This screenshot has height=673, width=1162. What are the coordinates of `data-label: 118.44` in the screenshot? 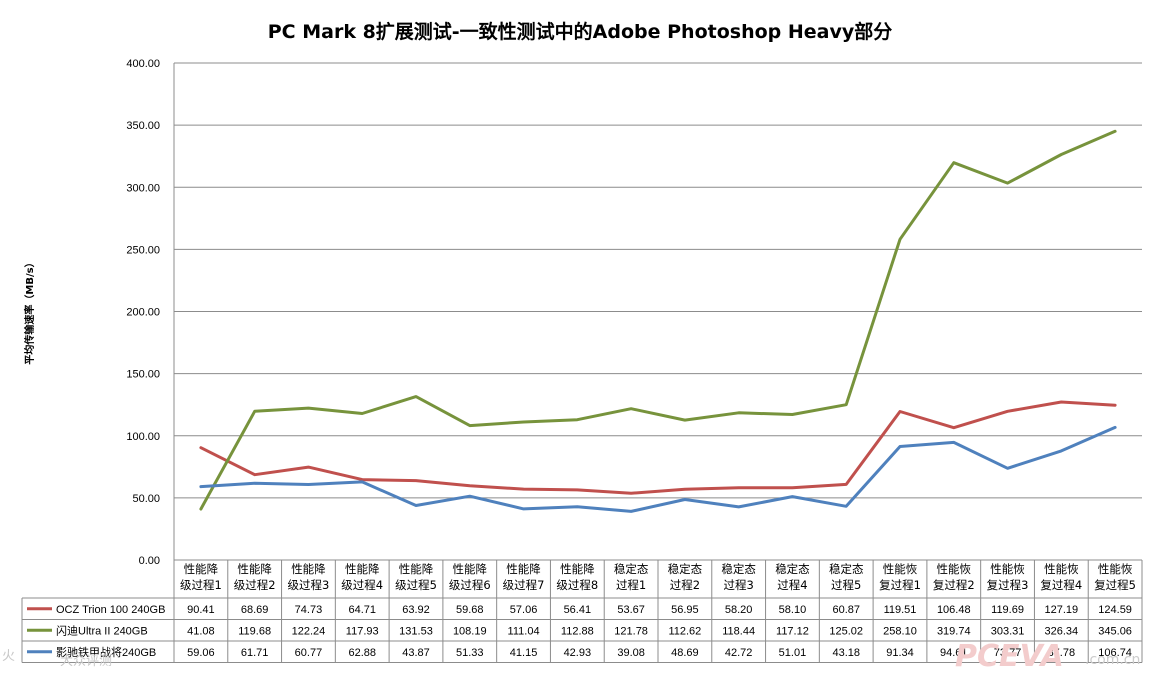 It's located at (738, 631).